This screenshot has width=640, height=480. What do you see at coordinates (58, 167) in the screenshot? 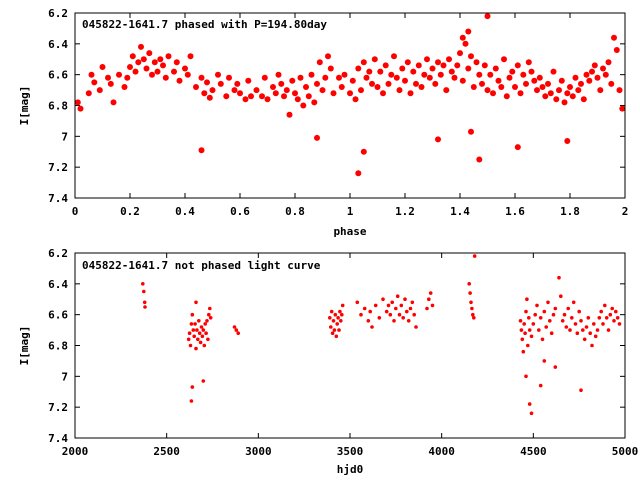
I see `phased-y-tick-label: 7.2` at bounding box center [58, 167].